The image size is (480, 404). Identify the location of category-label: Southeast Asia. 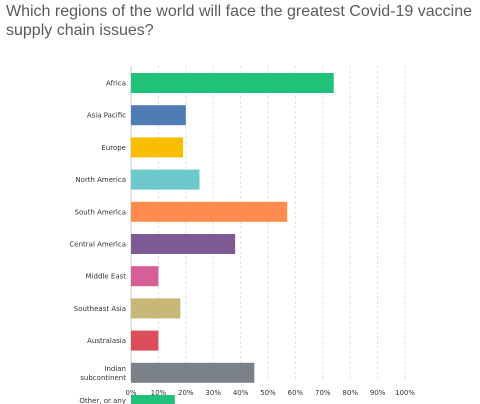
(100, 309).